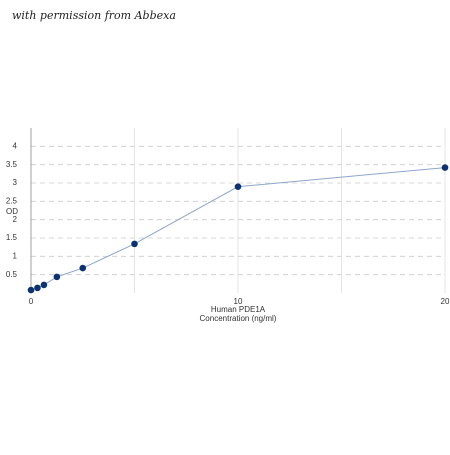 The height and width of the screenshot is (455, 450). I want to click on y-tick-label: 2, so click(15, 219).